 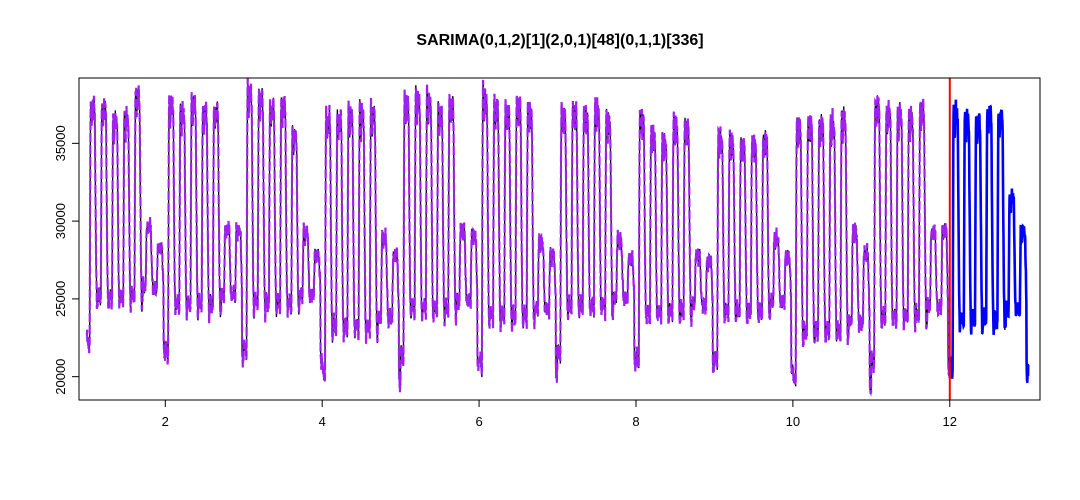 What do you see at coordinates (60, 299) in the screenshot?
I see `y-tick-label: 25000` at bounding box center [60, 299].